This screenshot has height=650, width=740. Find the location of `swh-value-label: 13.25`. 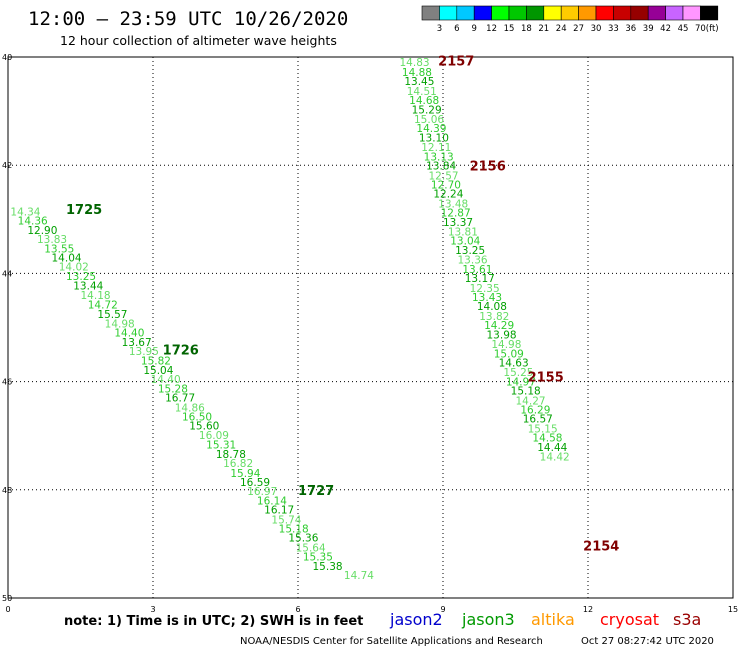

swh-value-label: 13.25 is located at coordinates (470, 251).